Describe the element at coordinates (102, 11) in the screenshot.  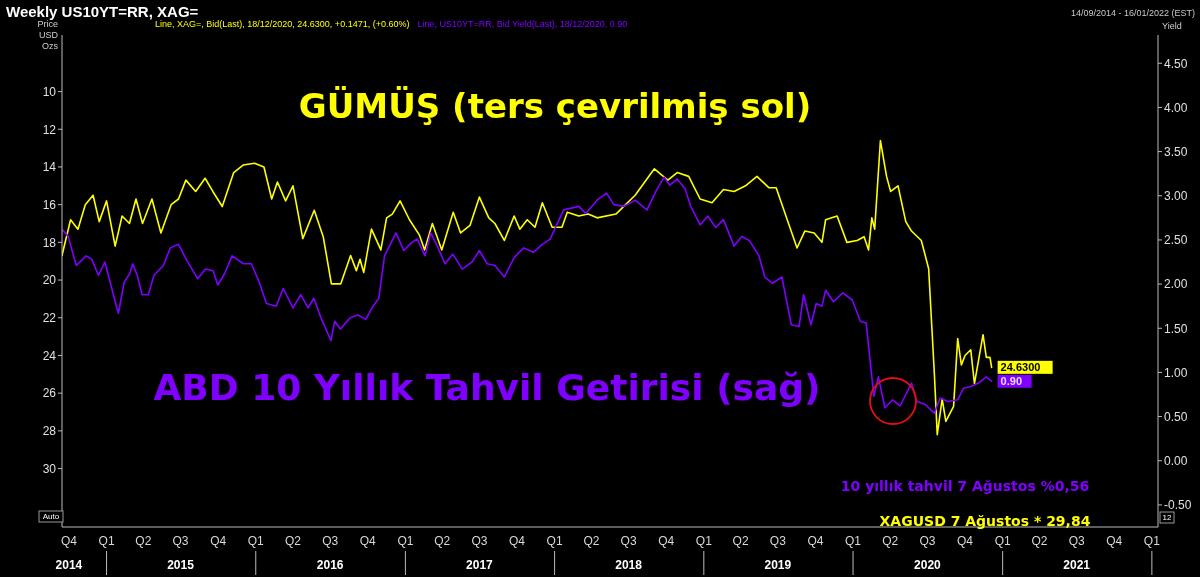
I see `chart-title: Weekly US10YT=RR, XAG=` at that location.